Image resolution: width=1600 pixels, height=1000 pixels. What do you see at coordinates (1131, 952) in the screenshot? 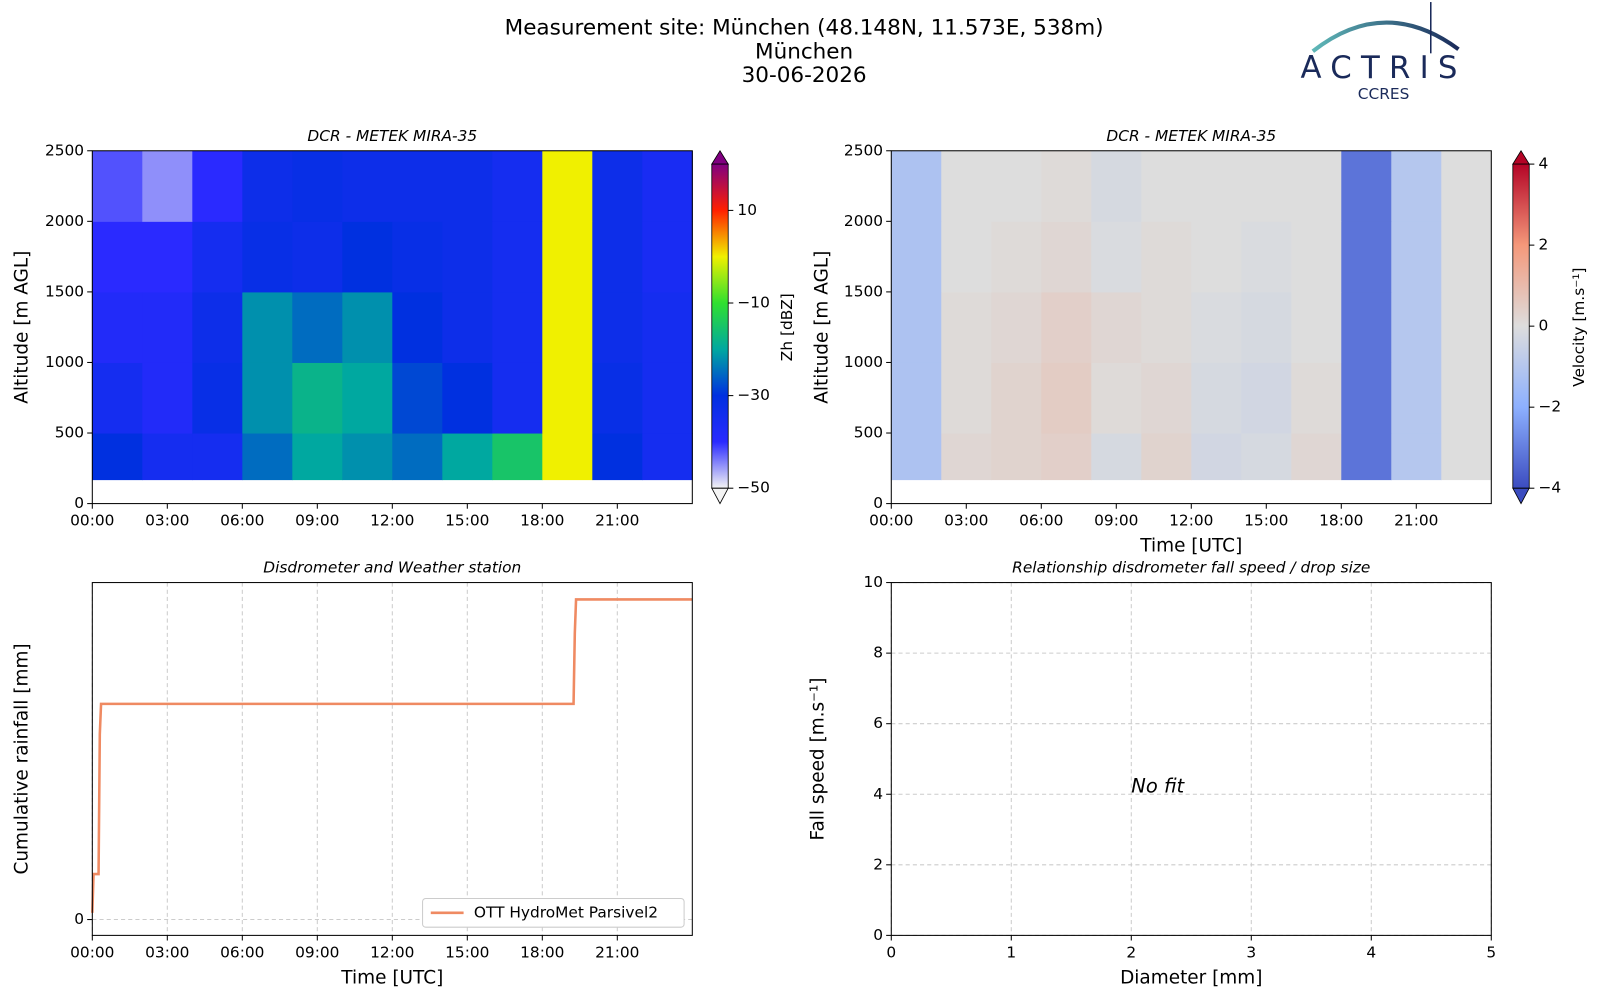
I see `x-tick-label: 2` at bounding box center [1131, 952].